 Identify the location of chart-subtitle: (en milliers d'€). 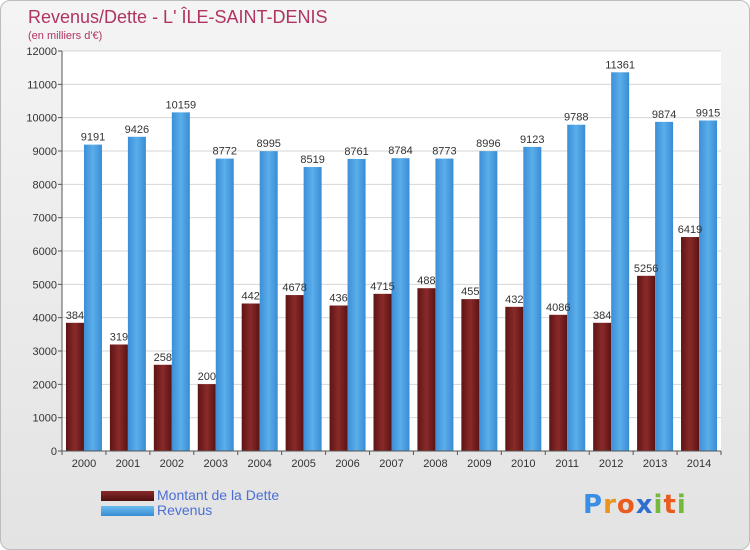
(65, 36).